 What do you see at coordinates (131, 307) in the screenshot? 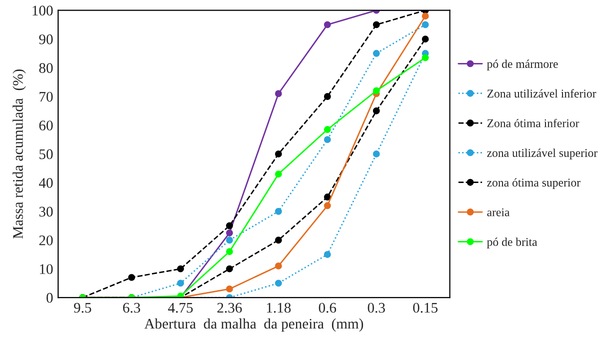
I see `x-tick-label: 6.3` at bounding box center [131, 307].